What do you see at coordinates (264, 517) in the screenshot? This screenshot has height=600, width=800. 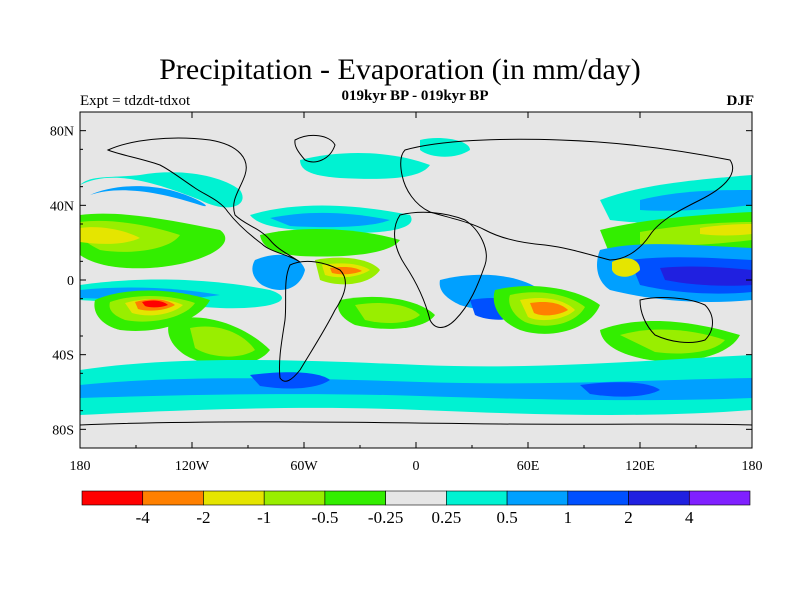 I see `colorbar-label: -1` at bounding box center [264, 517].